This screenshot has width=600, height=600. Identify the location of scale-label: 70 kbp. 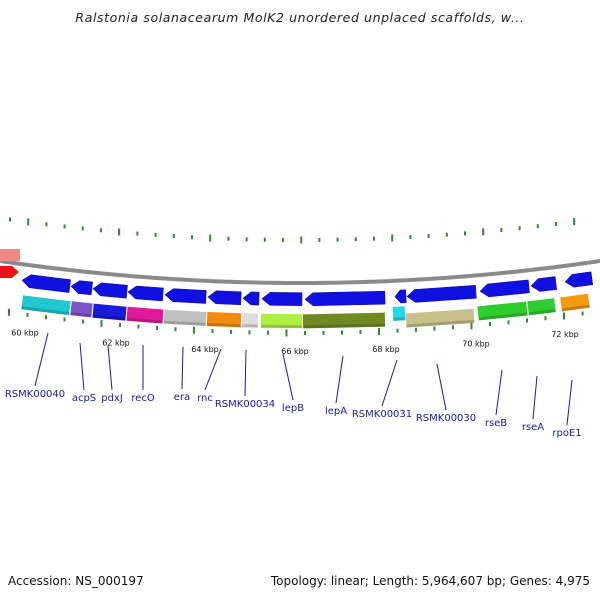
(476, 343).